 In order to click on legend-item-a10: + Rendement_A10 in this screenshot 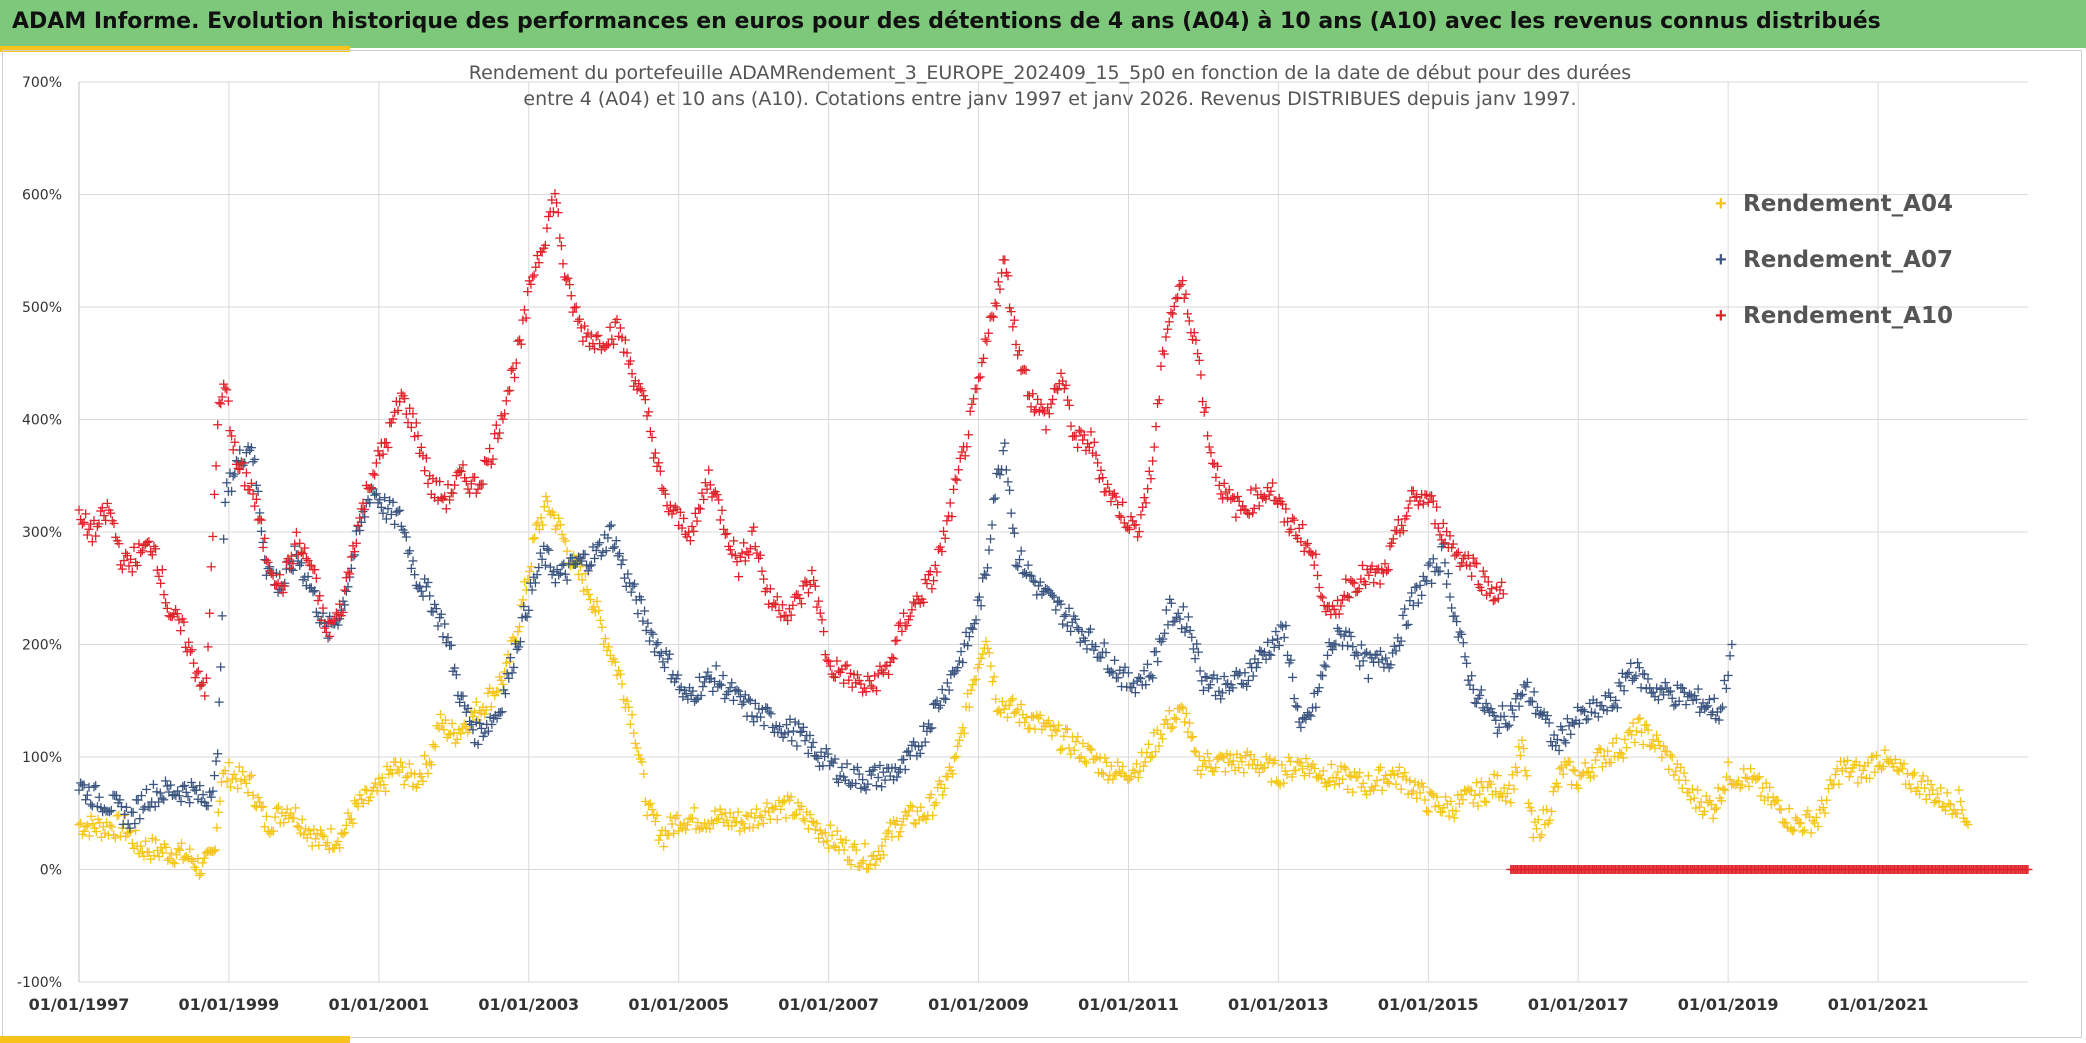, I will do `click(1834, 316)`.